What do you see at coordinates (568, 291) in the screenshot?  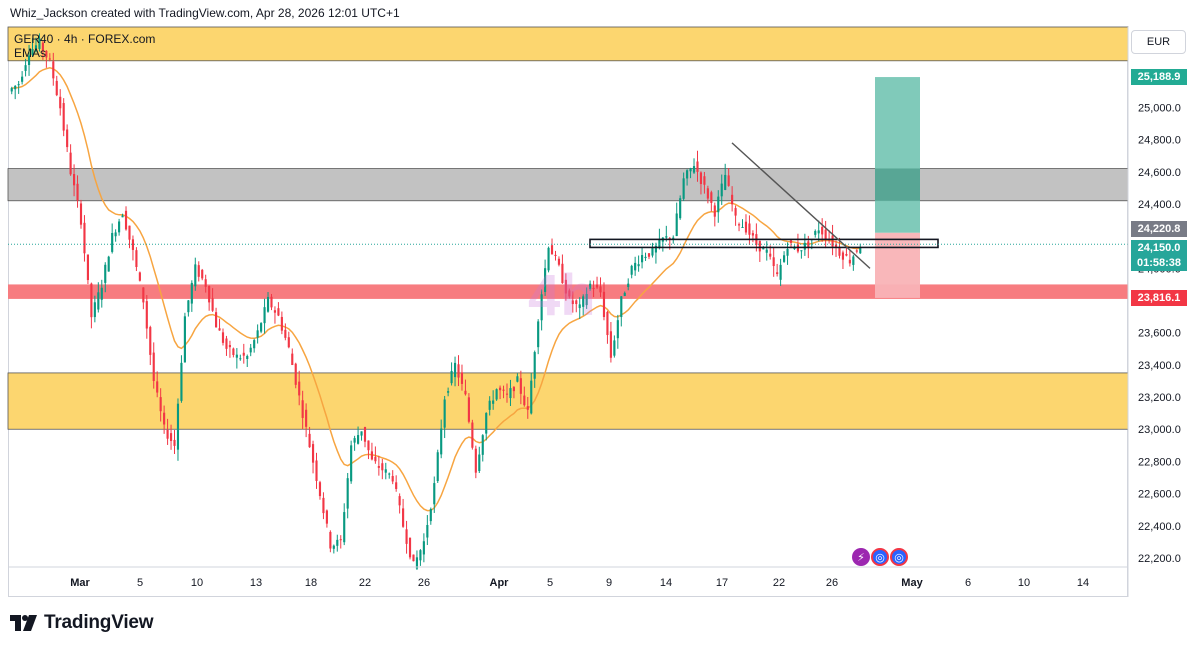 I see `zone-red-support` at bounding box center [568, 291].